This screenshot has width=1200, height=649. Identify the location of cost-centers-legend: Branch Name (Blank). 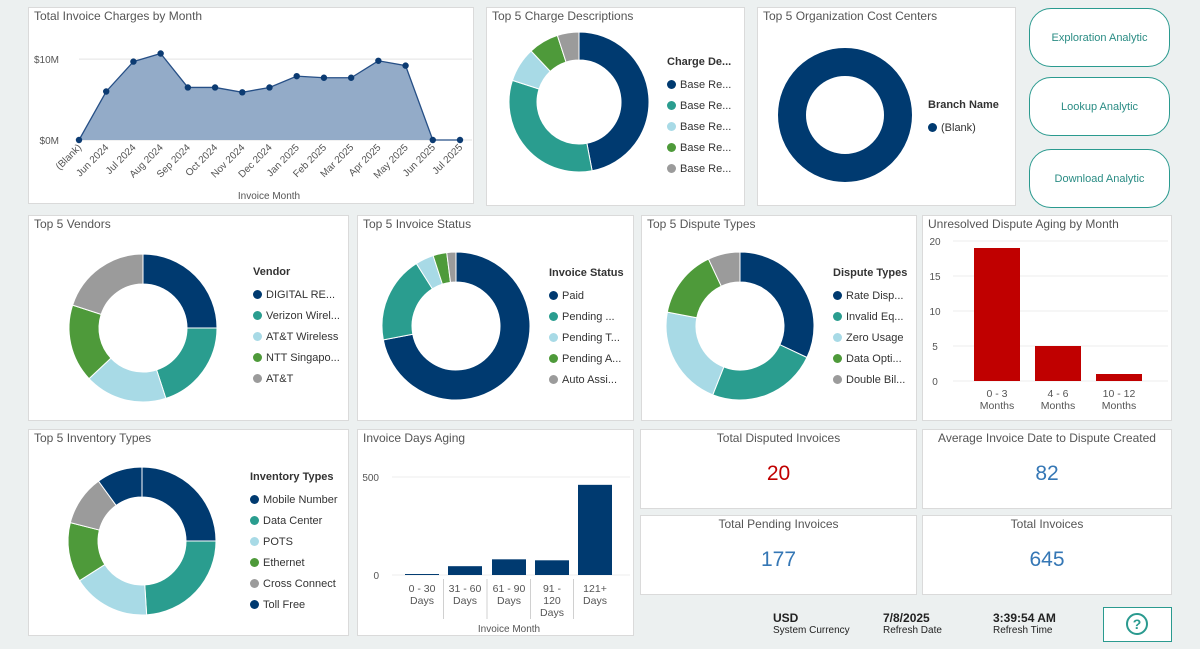
(963, 118).